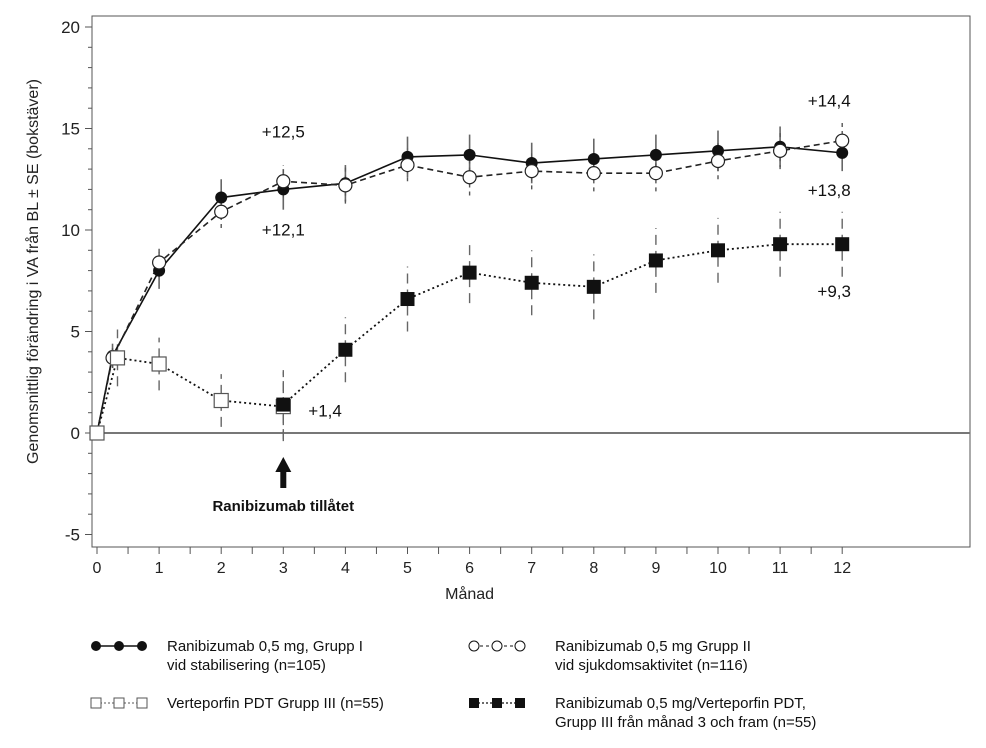 The height and width of the screenshot is (748, 986). Describe the element at coordinates (780, 568) in the screenshot. I see `x-tick-label: 11` at that location.